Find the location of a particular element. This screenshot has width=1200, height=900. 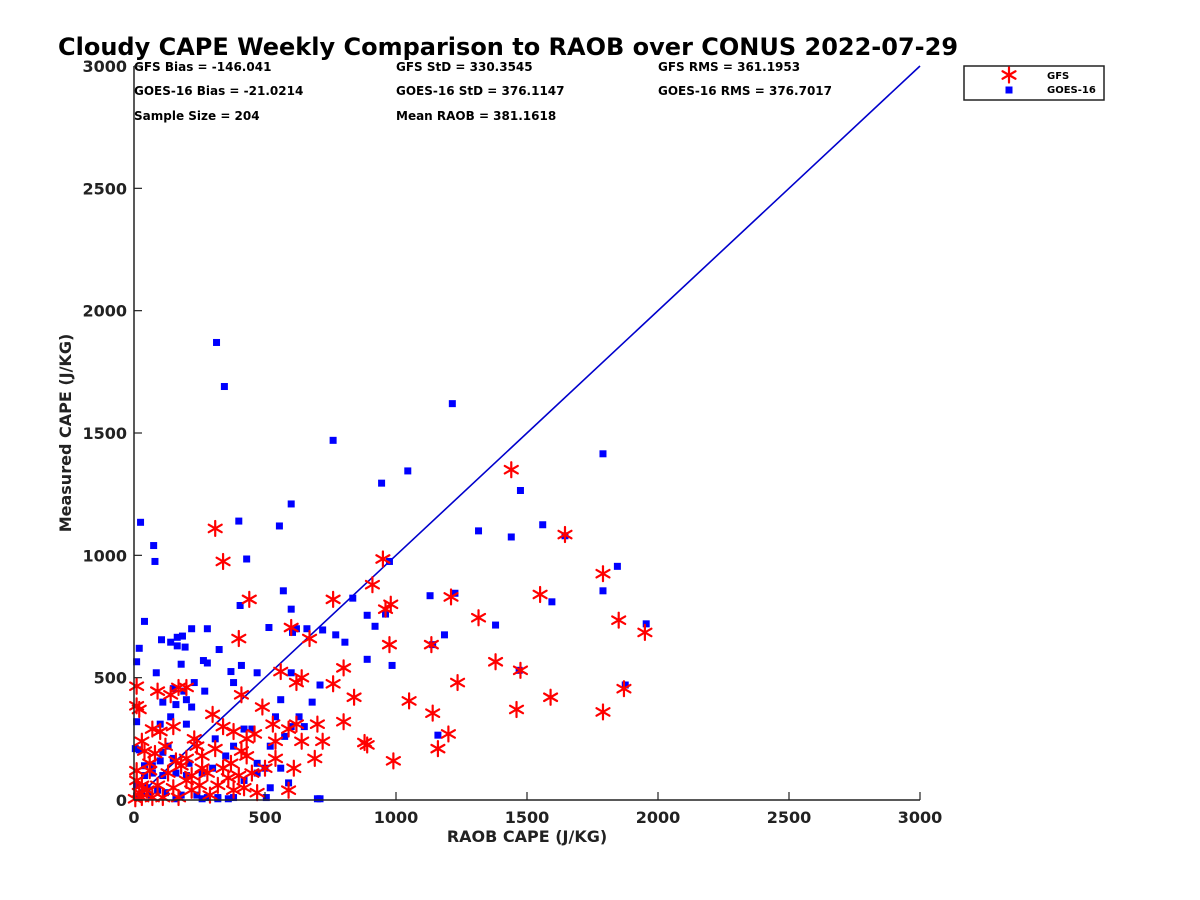

x-ticks: 0 500 1000 1500 2000 2500 3000 is located at coordinates (535, 809).